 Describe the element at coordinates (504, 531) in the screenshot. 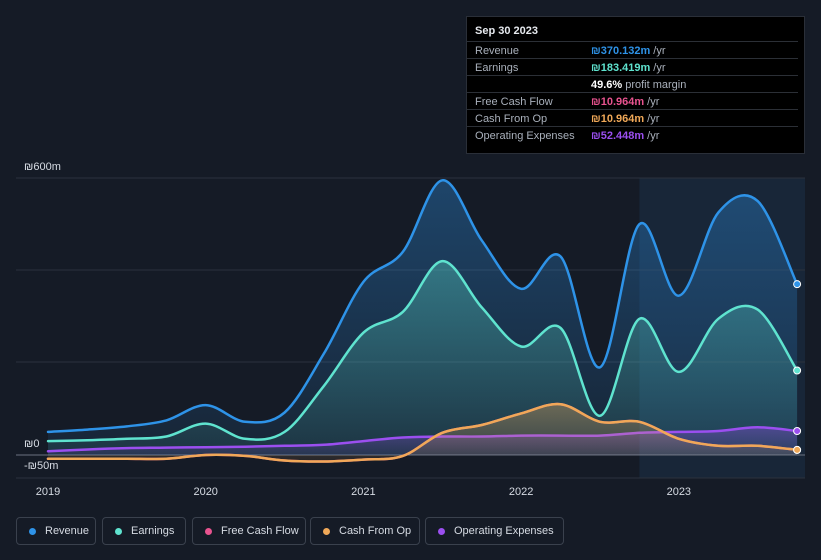

I see `legend-label: Operating Expenses` at that location.